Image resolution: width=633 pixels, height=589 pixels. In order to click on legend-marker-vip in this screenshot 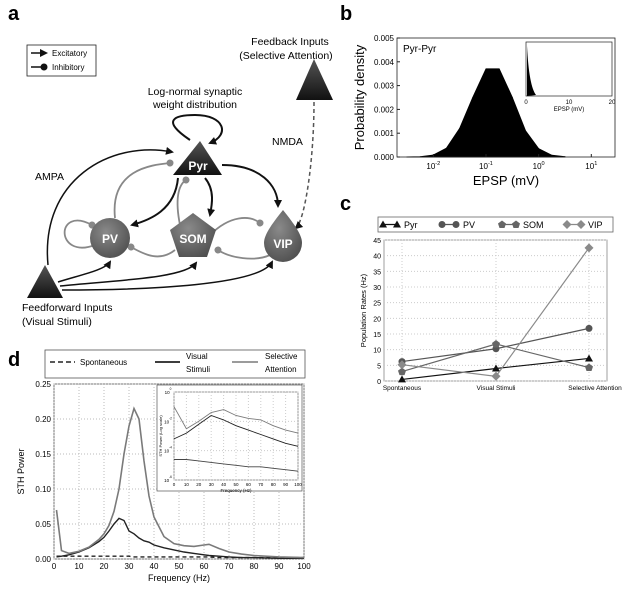, I will do `click(567, 224)`.